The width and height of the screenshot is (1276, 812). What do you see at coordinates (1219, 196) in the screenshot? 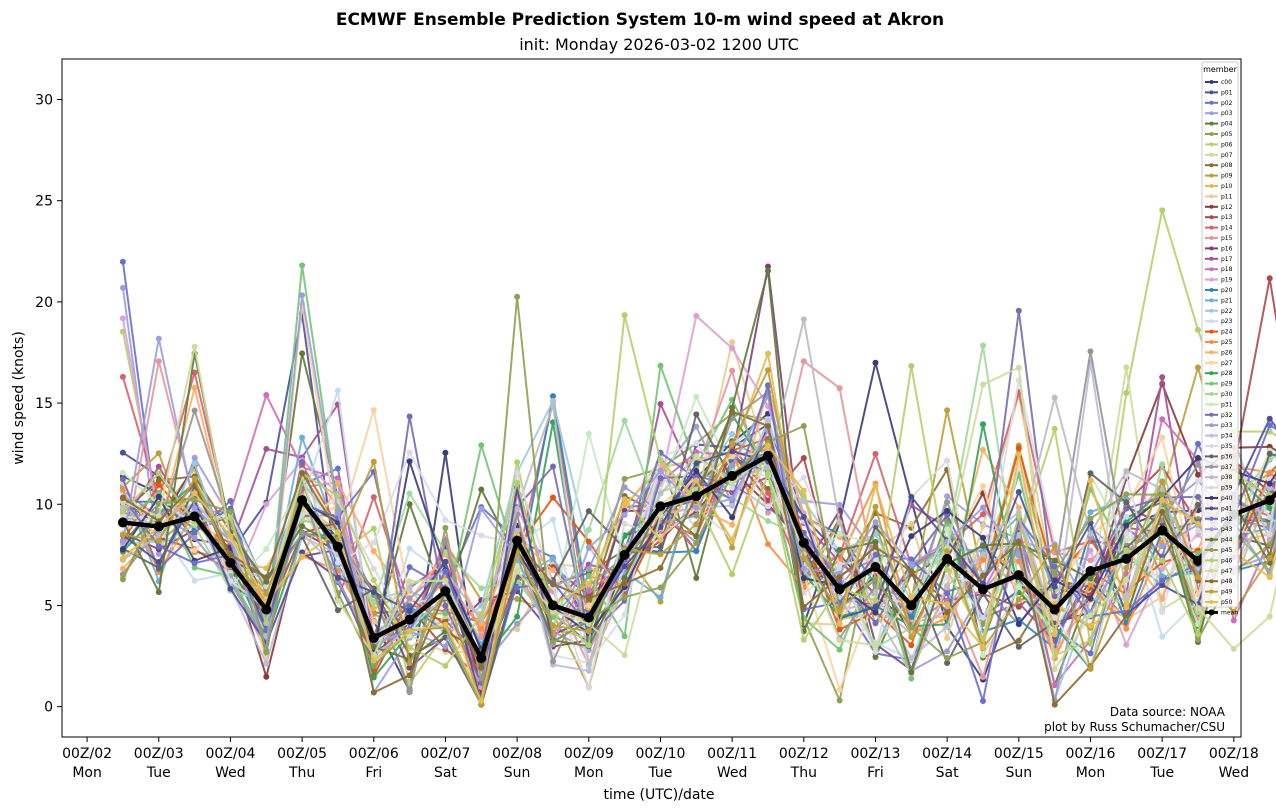
I see `legend-item-p11: p11` at bounding box center [1219, 196].